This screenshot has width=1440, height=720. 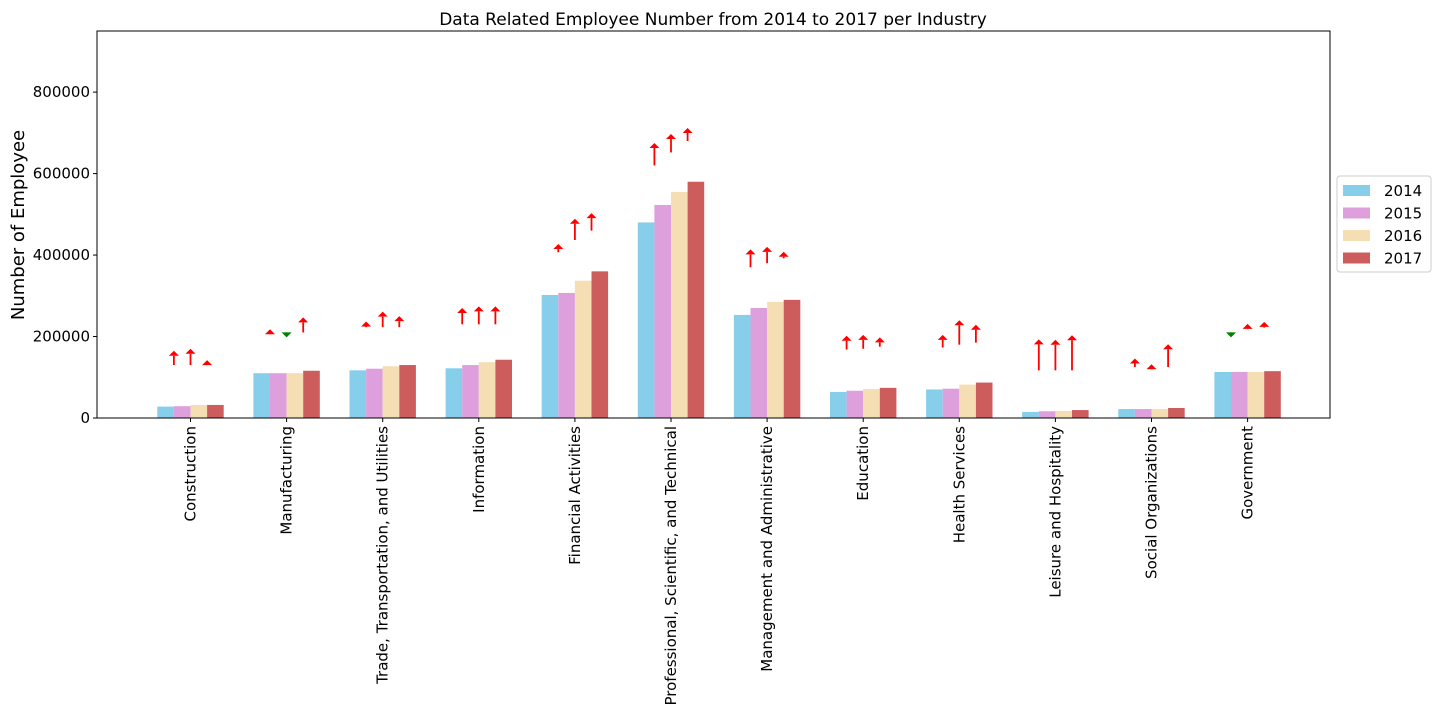 I want to click on x-tick-label-2: Trade, Transportation, and Utilities, so click(x=383, y=555).